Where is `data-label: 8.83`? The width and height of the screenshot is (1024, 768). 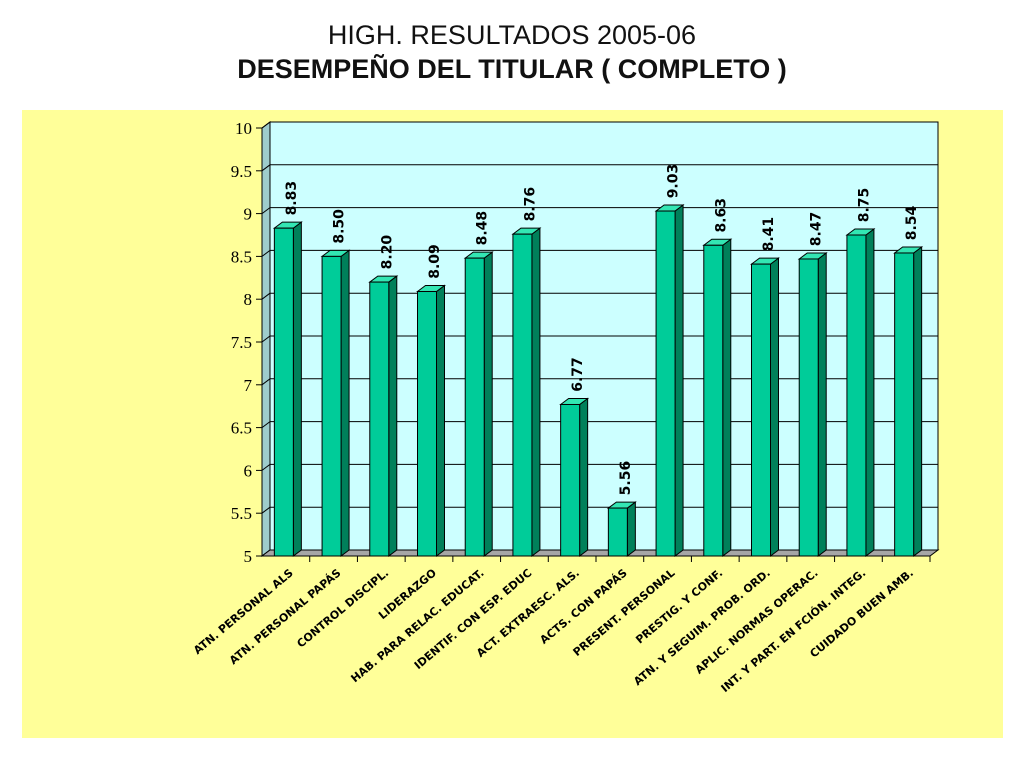 data-label: 8.83 is located at coordinates (292, 198).